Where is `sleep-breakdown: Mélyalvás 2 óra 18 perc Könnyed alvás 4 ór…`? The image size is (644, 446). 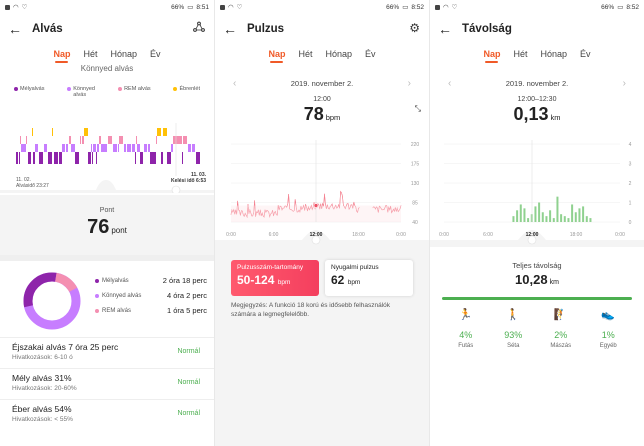
sleep-breakdown: Mélyalvás 2 óra 18 perc Könnyed alvás 4 ór… is located at coordinates (107, 296).